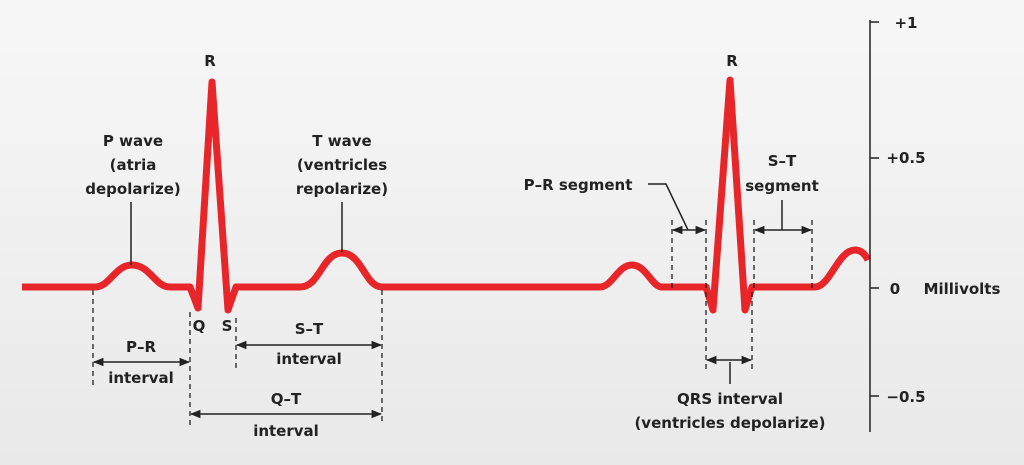 The height and width of the screenshot is (465, 1024). Describe the element at coordinates (309, 344) in the screenshot. I see `st-interval-label: S–T interval` at that location.